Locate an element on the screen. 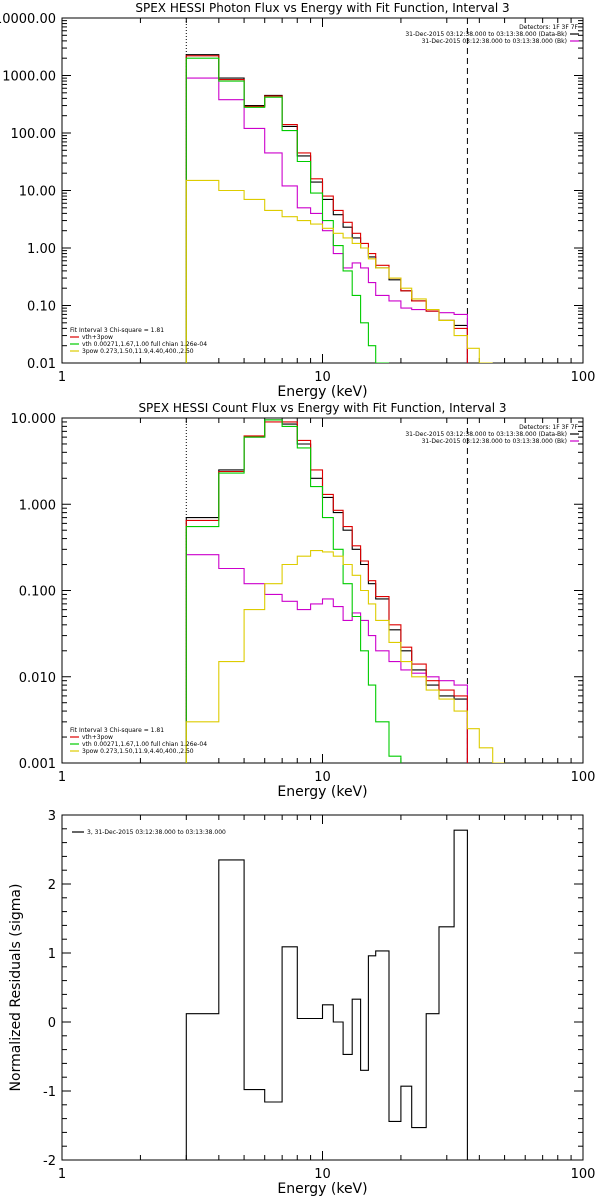  y-tick-label: 0.010 is located at coordinates (37, 678).